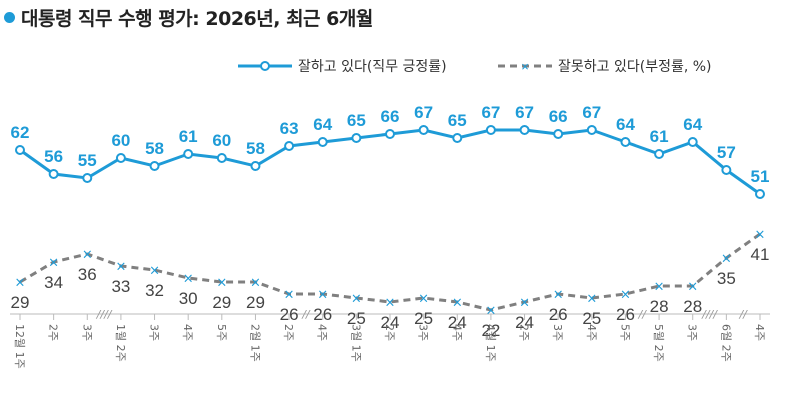  Describe the element at coordinates (475, 67) in the screenshot. I see `chart-legend: 잘하고 있다(직무 긍정률) × 잘못하고 있다(부정률, %)` at that location.